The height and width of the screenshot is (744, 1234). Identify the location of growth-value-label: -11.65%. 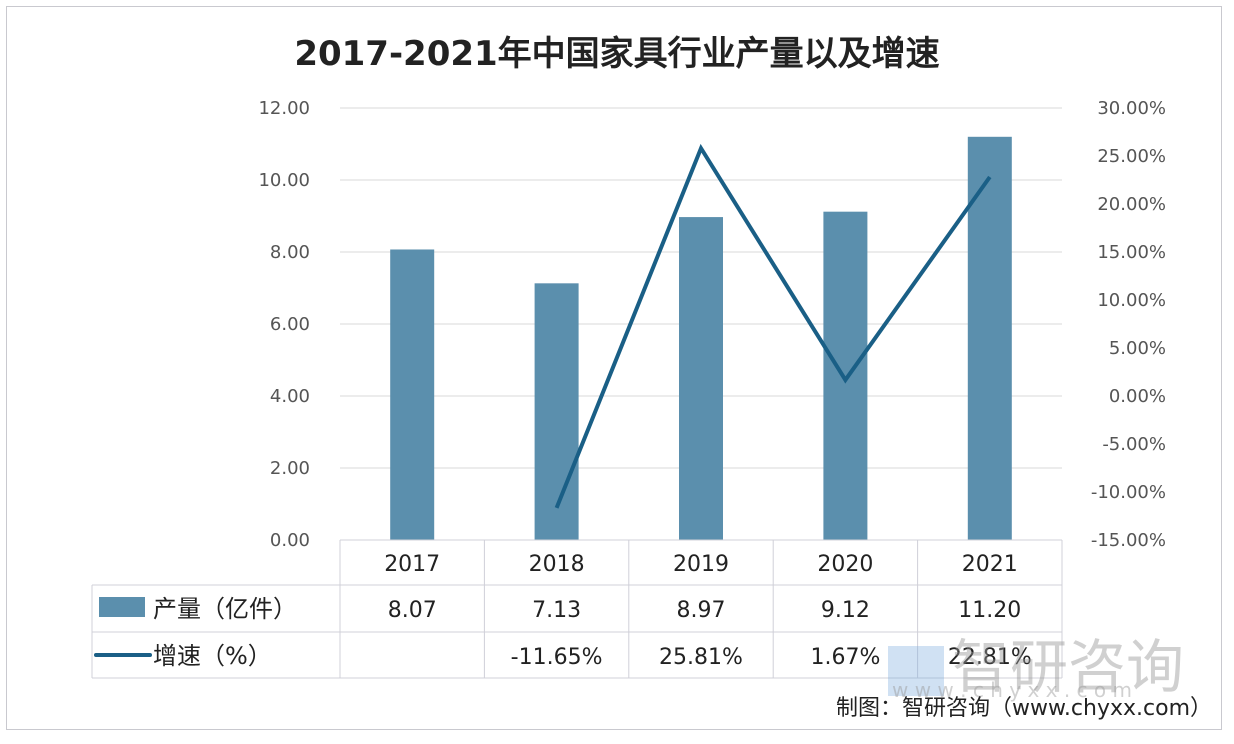
(557, 657).